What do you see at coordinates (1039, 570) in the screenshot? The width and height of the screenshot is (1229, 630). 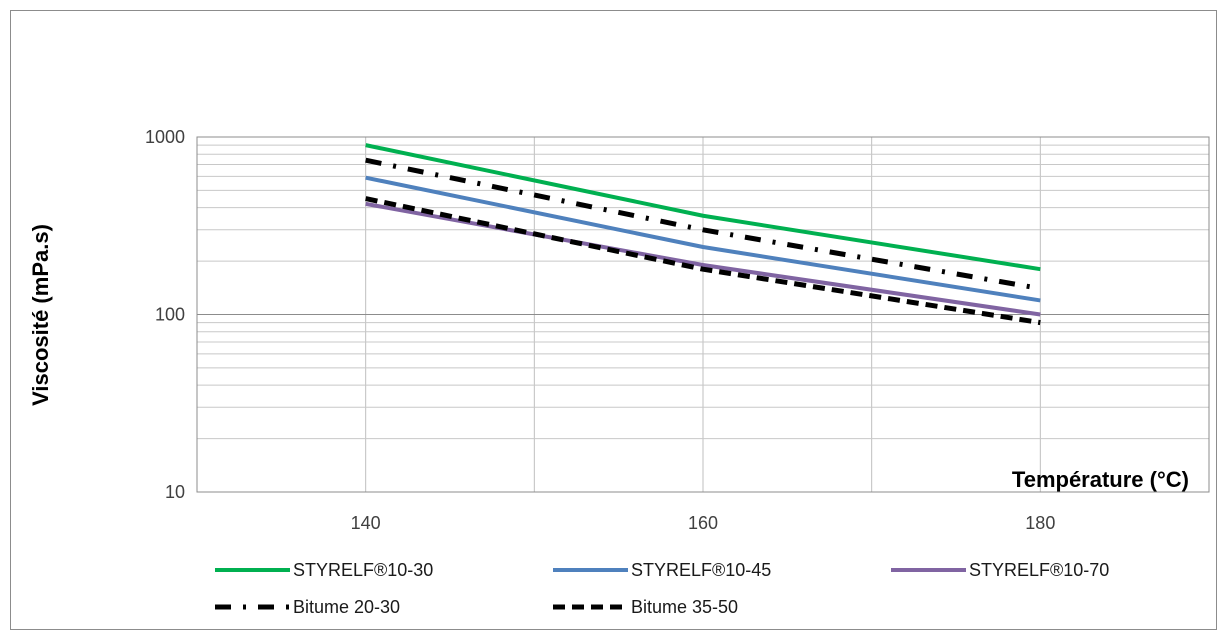 I see `legend-label: STYRELF®10-70` at bounding box center [1039, 570].